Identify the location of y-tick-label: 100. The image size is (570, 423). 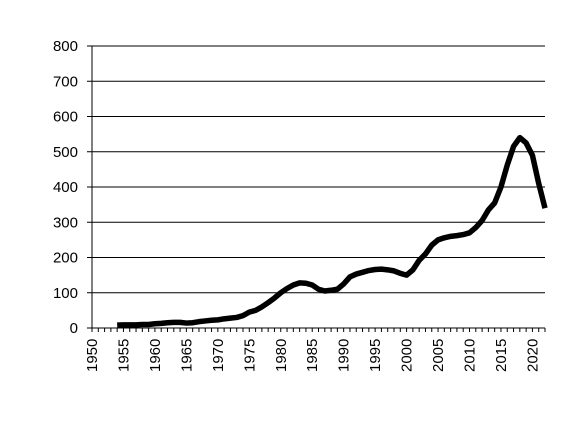
(65, 293).